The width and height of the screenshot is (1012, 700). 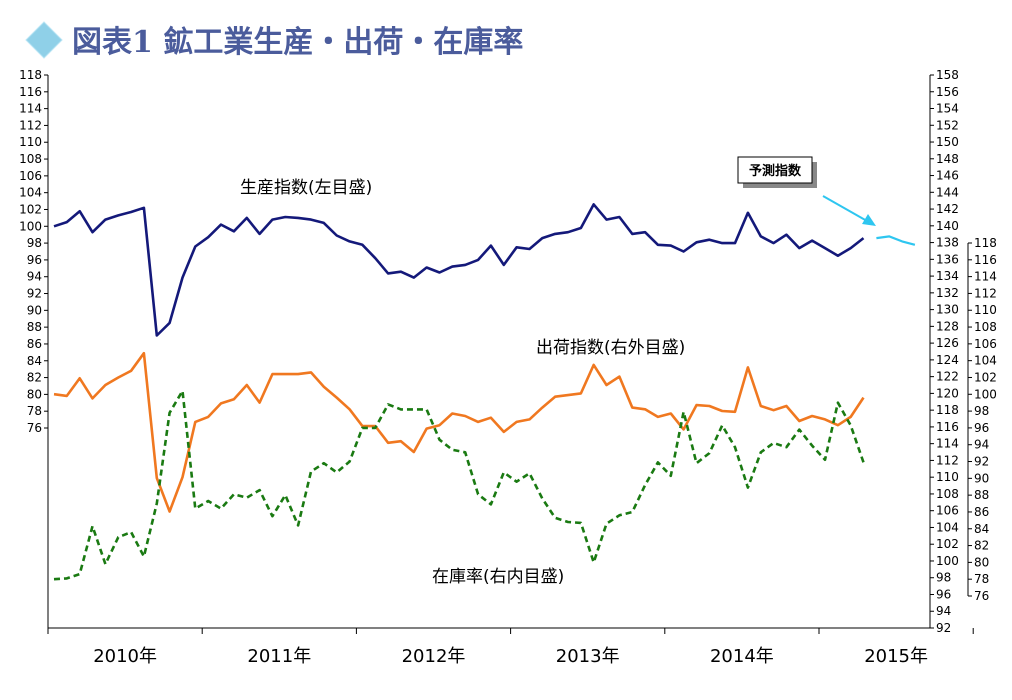 What do you see at coordinates (34, 294) in the screenshot?
I see `left-axis-tick-label: 92` at bounding box center [34, 294].